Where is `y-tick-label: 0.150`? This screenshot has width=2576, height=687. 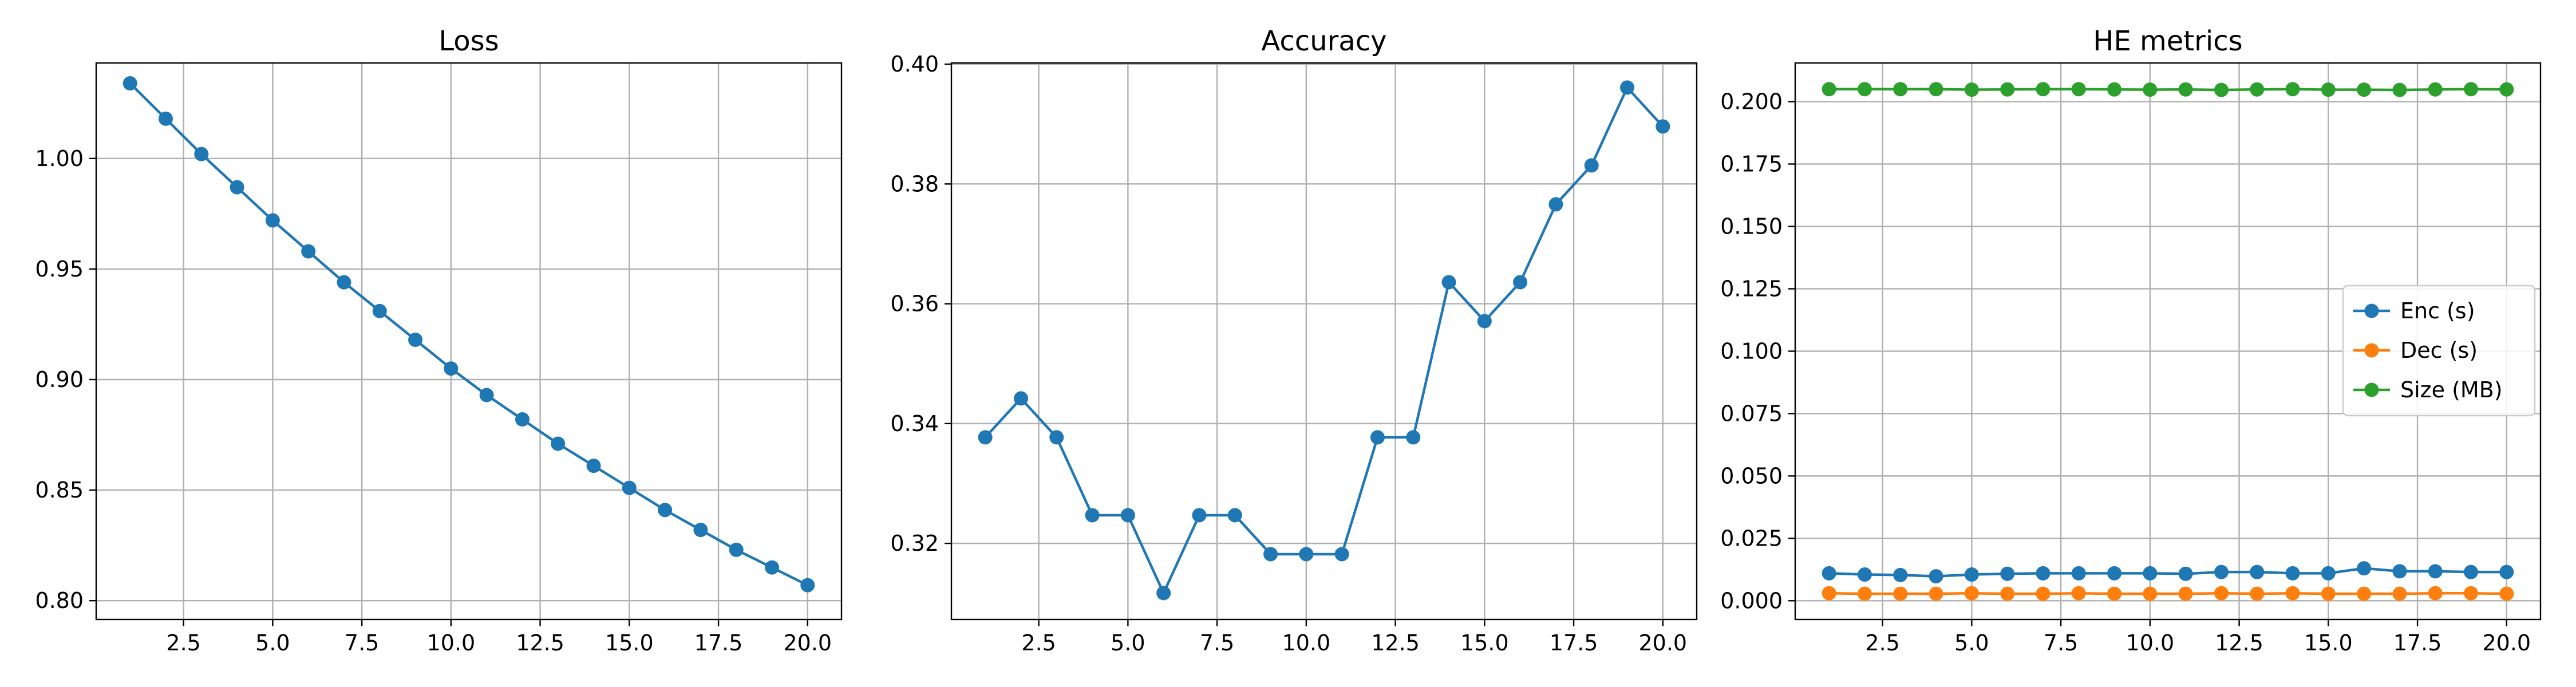
y-tick-label: 0.150 is located at coordinates (1751, 227).